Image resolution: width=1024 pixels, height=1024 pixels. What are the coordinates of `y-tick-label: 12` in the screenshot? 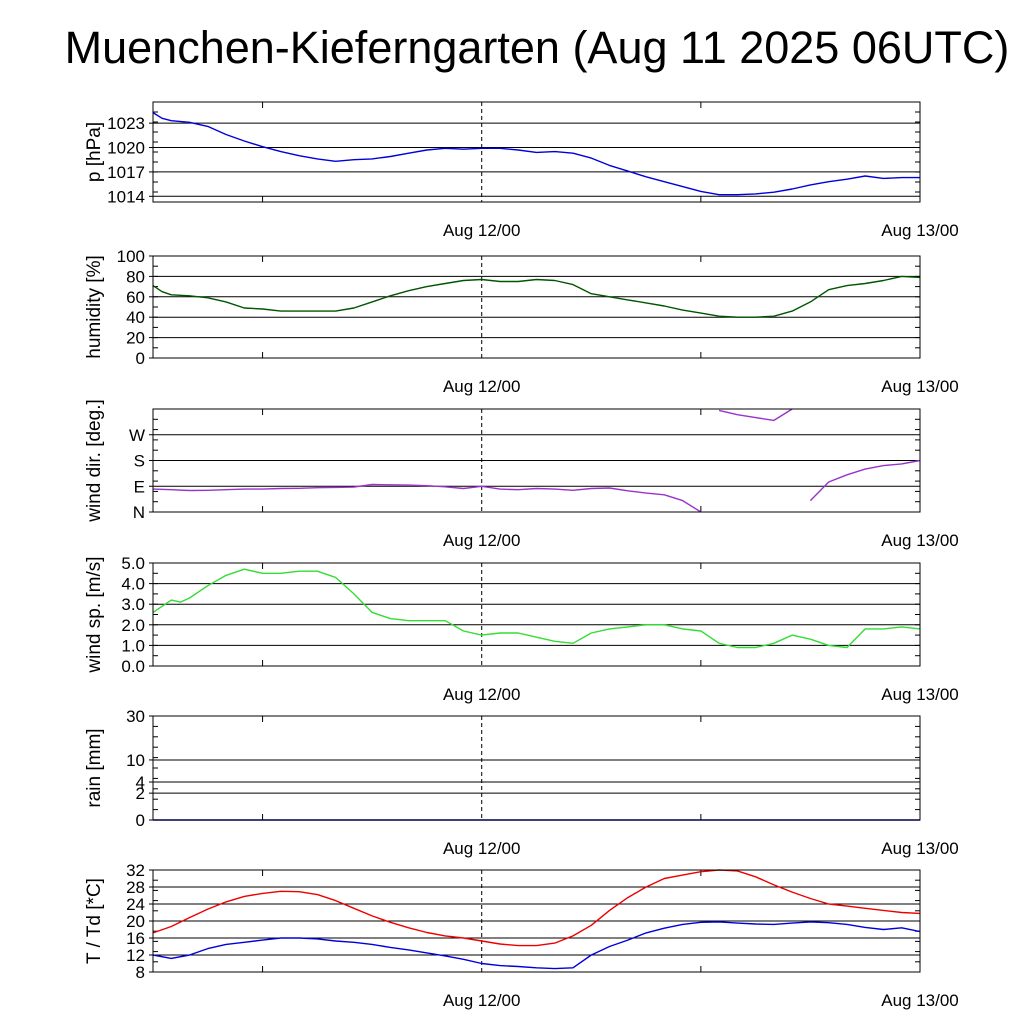 It's located at (135, 955).